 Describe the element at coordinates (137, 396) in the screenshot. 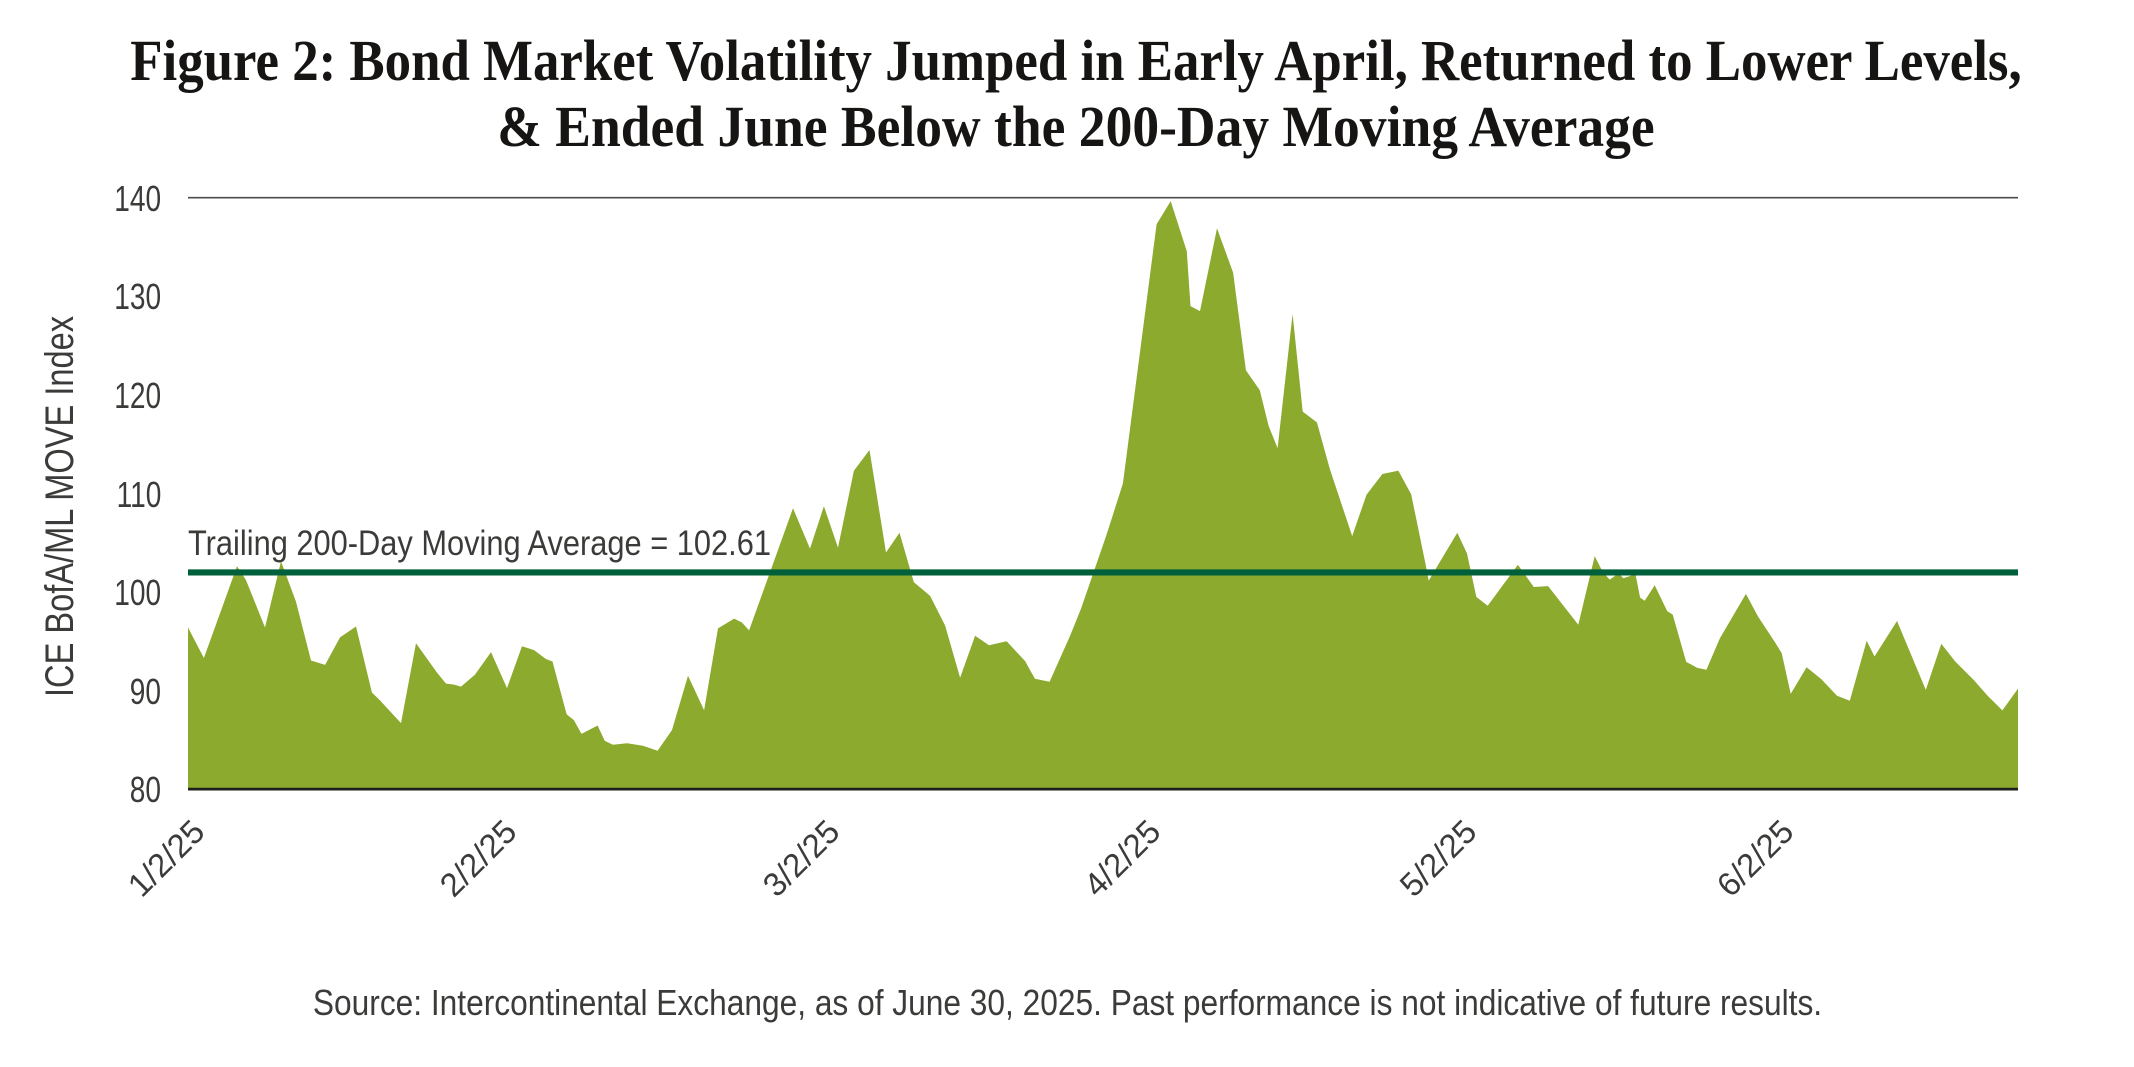

I see `y-tick-label-120: 120` at that location.